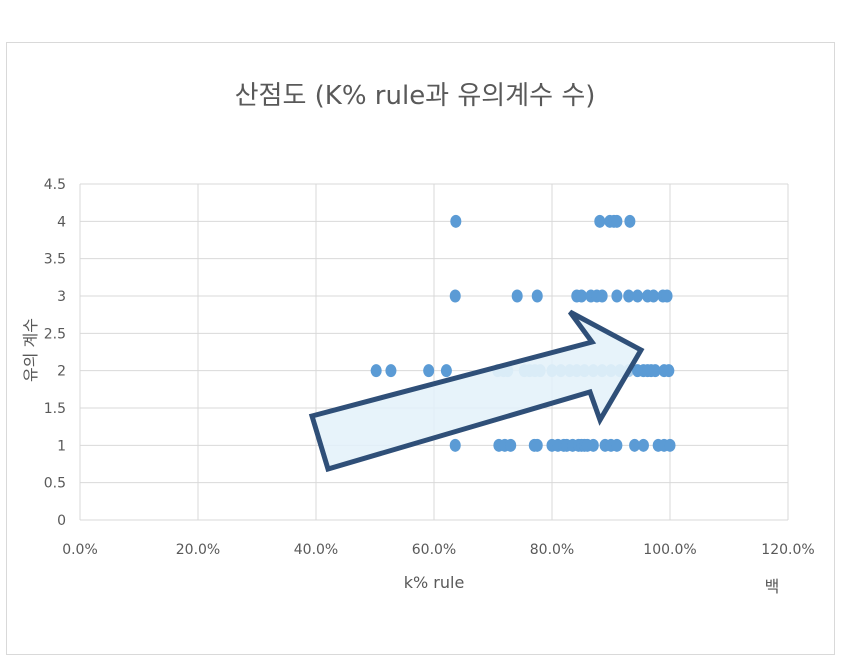  What do you see at coordinates (55, 185) in the screenshot?
I see `y-tick-label: 4.5` at bounding box center [55, 185].